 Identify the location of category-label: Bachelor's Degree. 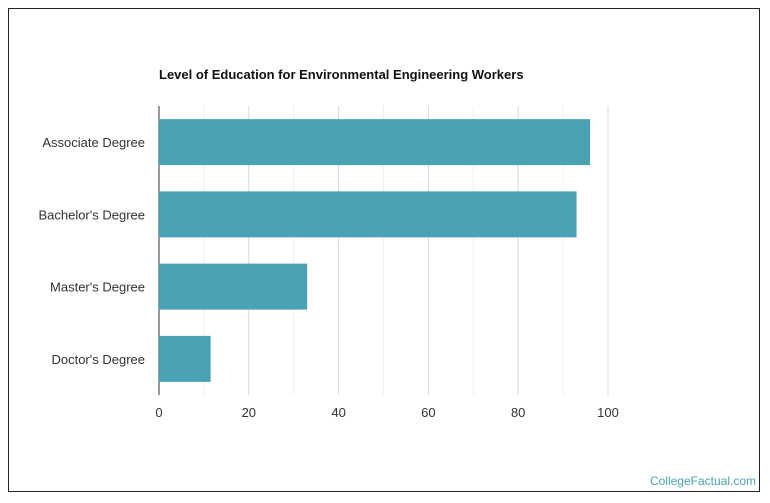
(91, 214).